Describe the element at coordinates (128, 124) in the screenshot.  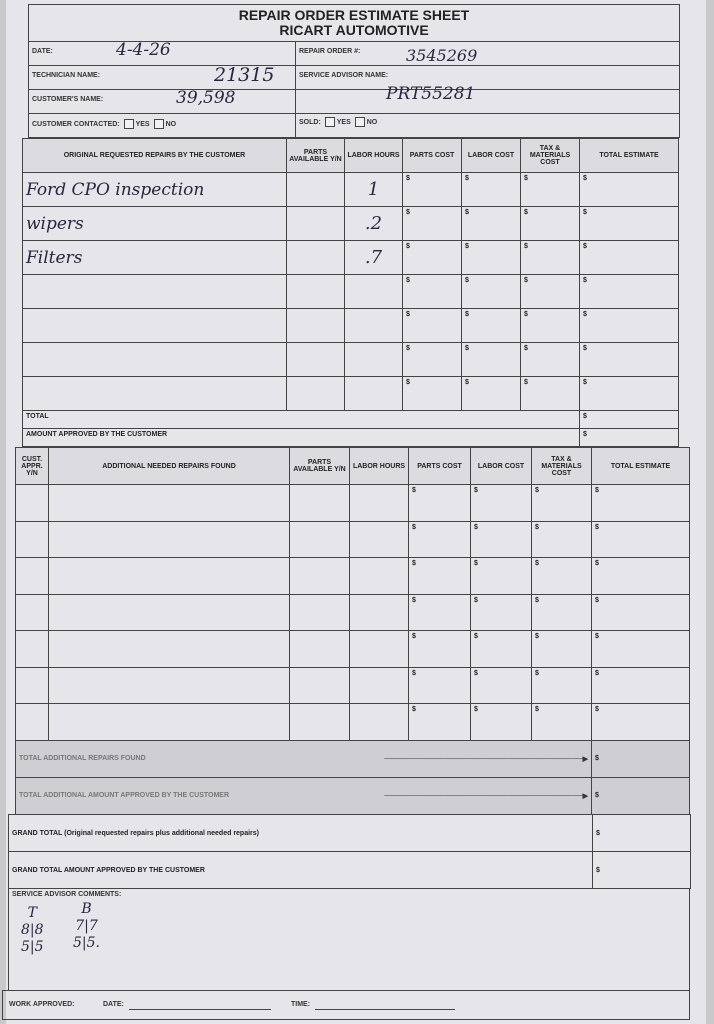
I see `contacted-yes-checkbox` at that location.